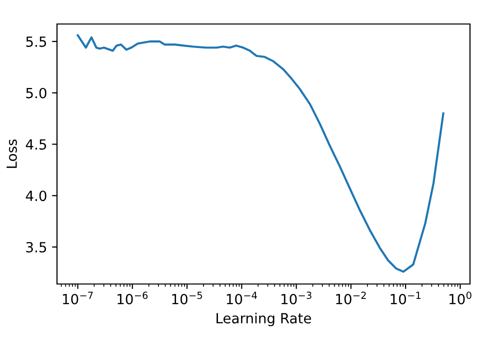  What do you see at coordinates (241, 298) in the screenshot?
I see `x-tick-label: 10$^{−4}$` at bounding box center [241, 298].